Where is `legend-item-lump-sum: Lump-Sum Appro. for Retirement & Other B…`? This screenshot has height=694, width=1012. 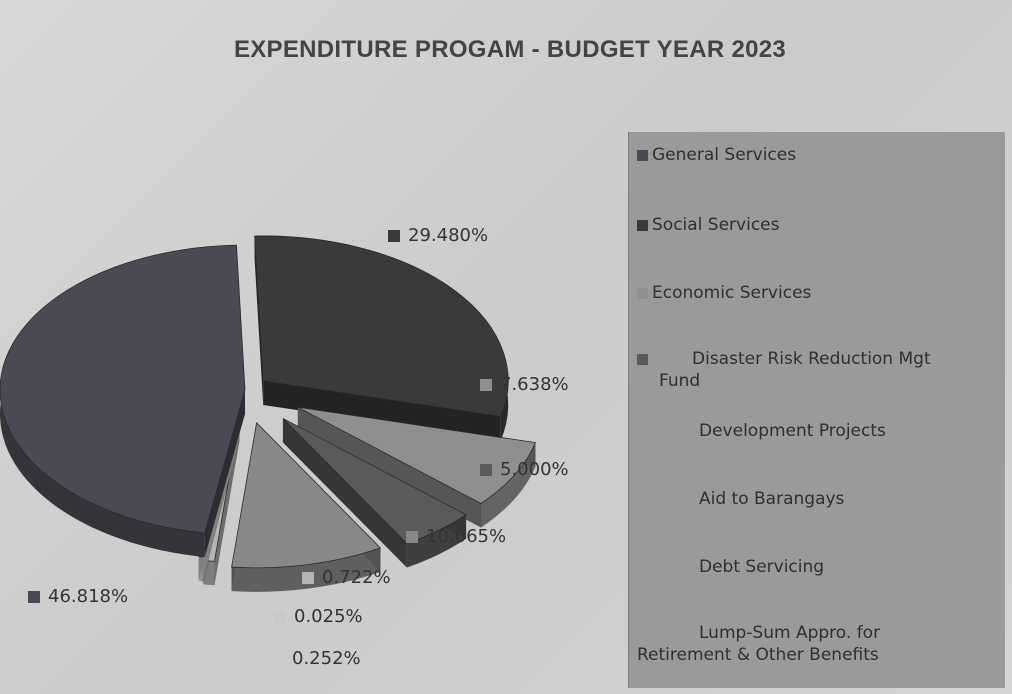
legend-item-lump-sum: Lump-Sum Appro. for Retirement & Other B… is located at coordinates (759, 644).